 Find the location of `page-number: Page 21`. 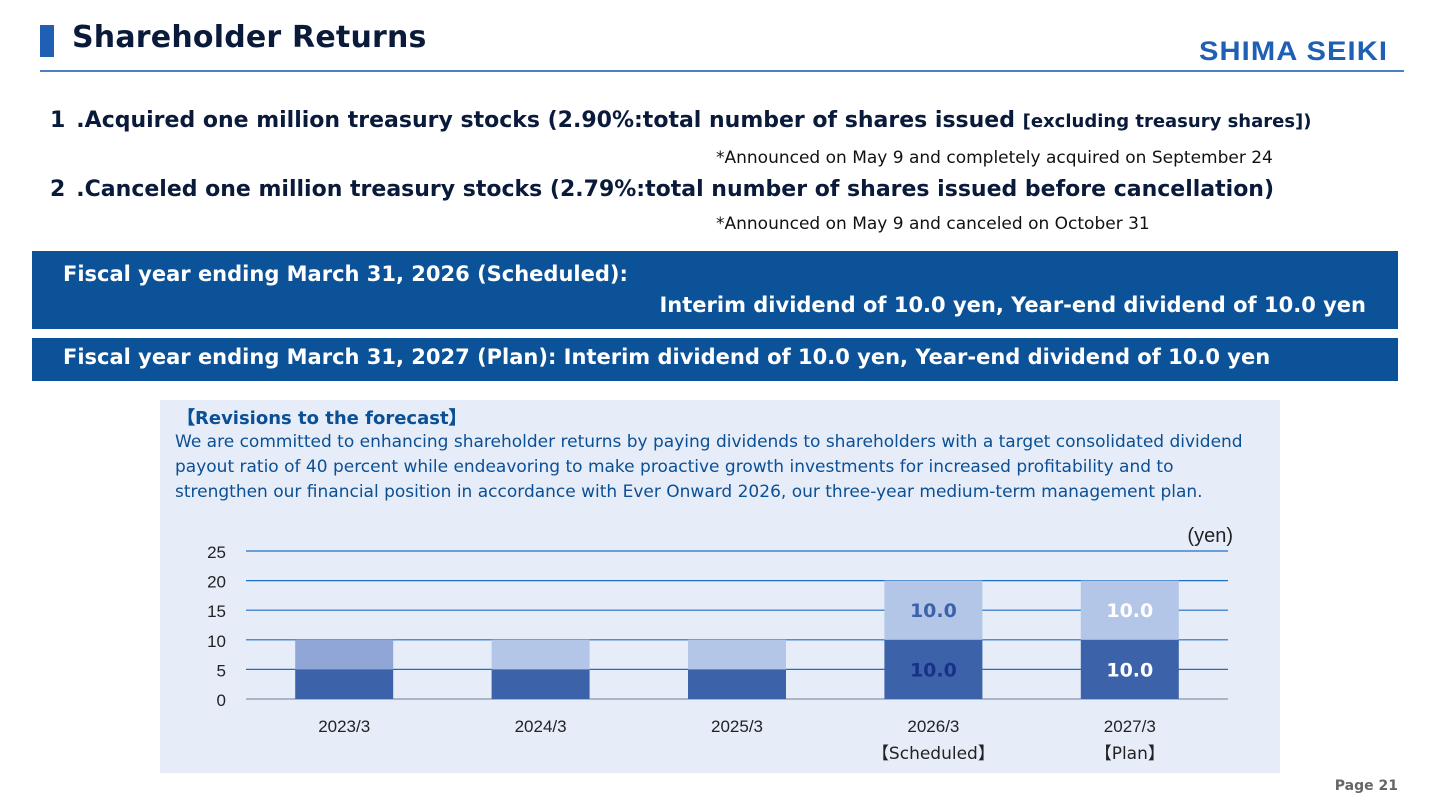

page-number: Page 21 is located at coordinates (1366, 786).